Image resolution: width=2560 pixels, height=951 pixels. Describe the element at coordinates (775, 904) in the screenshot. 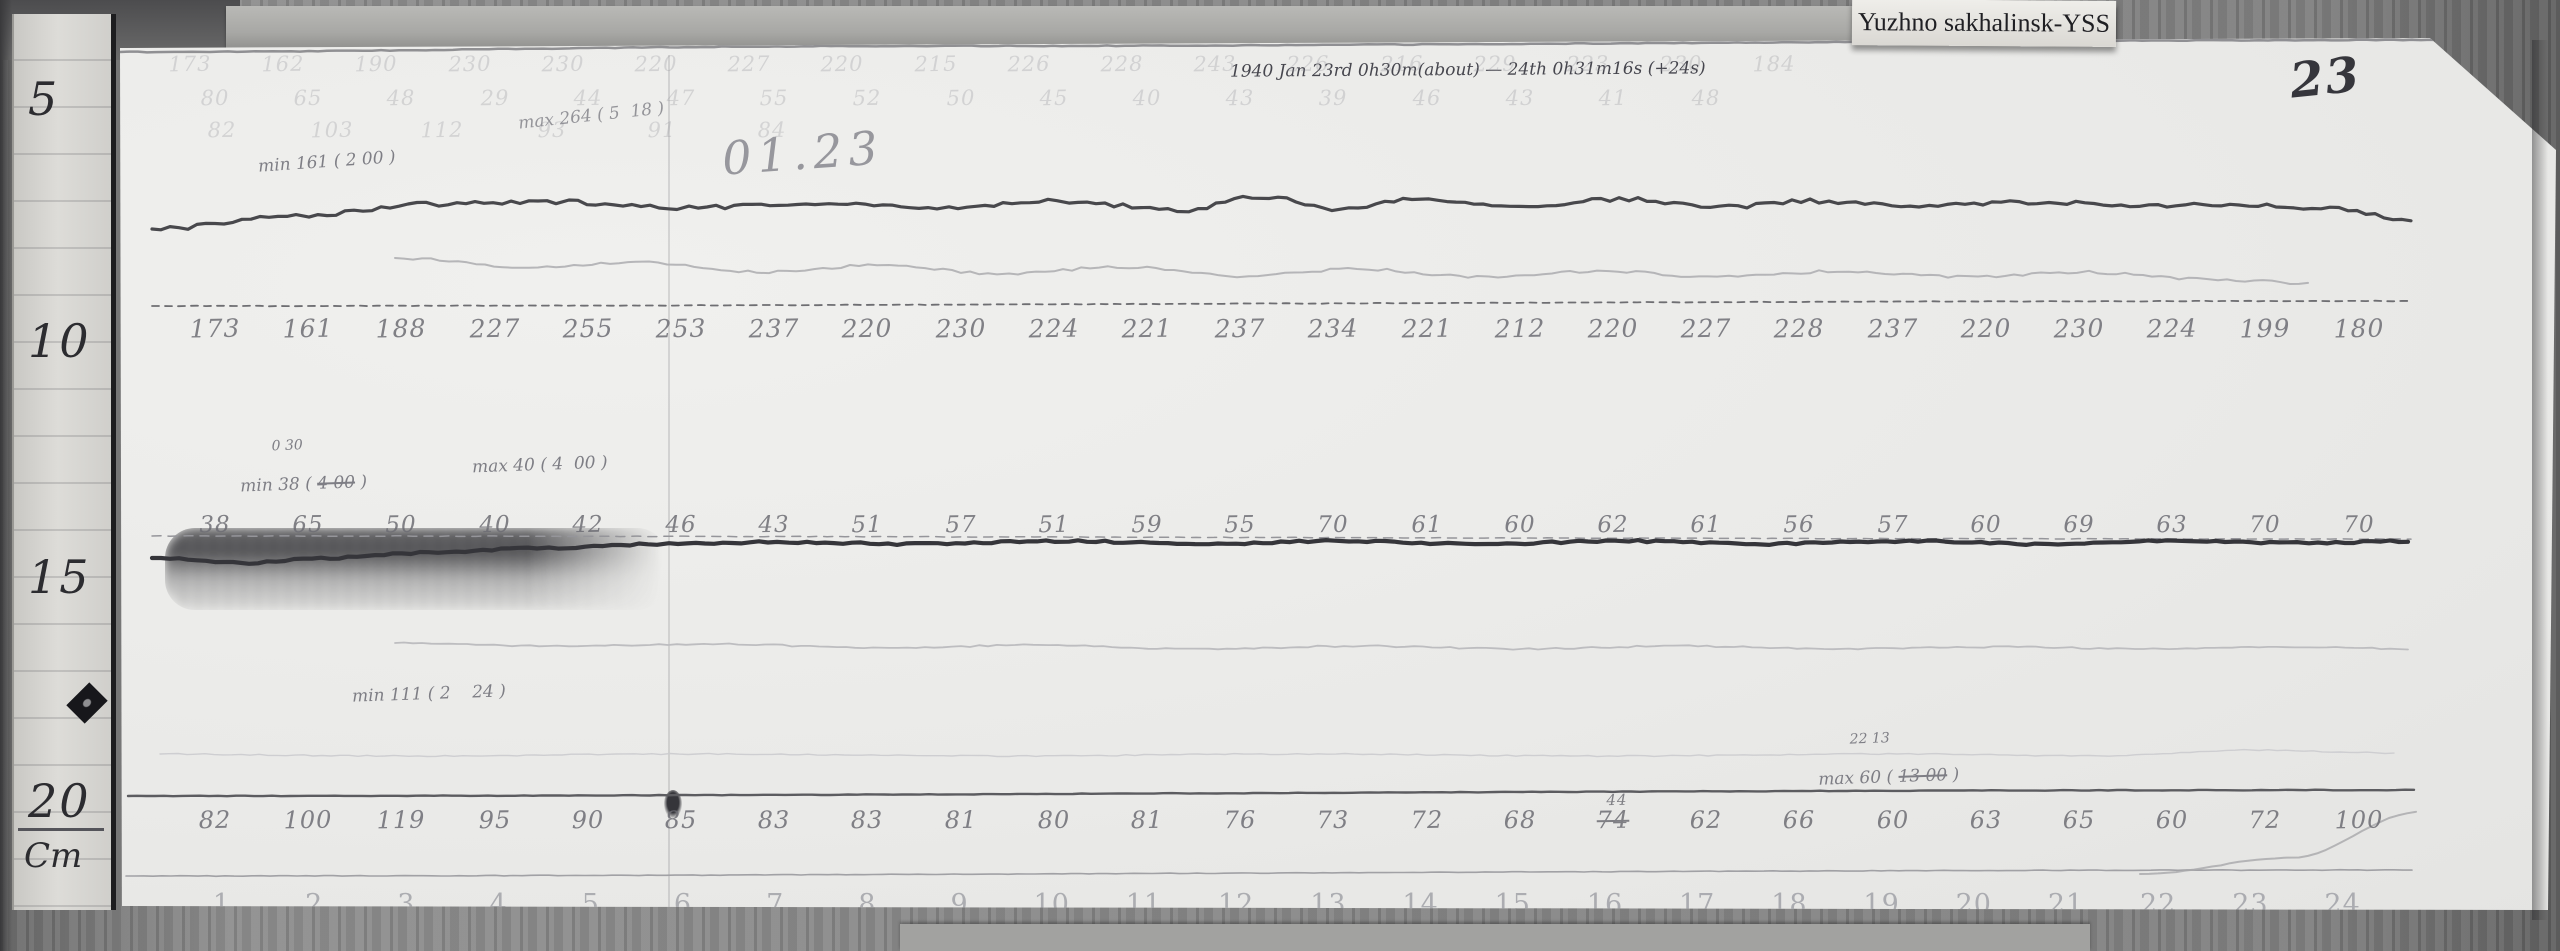

I see `hour-stamp: 7` at that location.